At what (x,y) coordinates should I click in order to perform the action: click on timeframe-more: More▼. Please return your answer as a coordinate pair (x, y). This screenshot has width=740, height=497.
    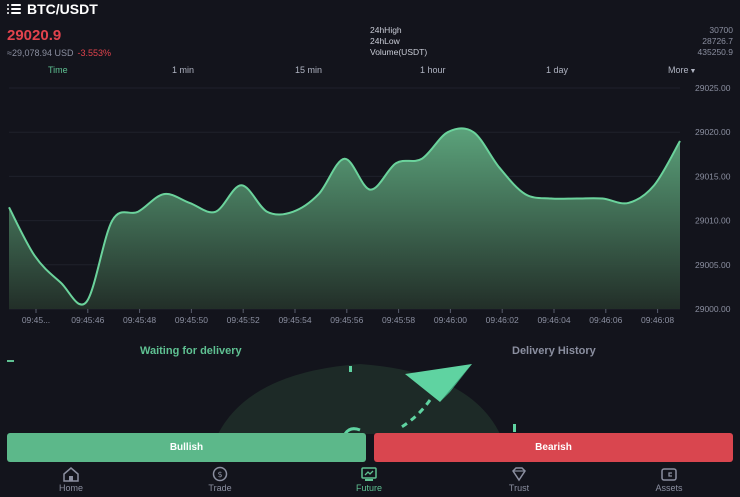
    Looking at the image, I should click on (682, 70).